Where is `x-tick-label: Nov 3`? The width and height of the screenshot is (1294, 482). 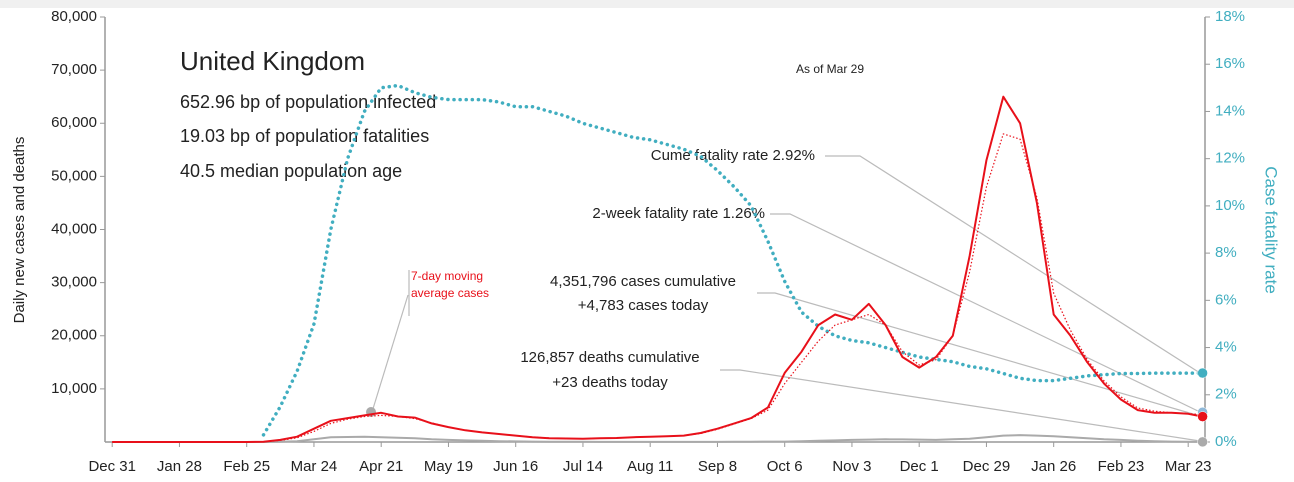
x-tick-label: Nov 3 is located at coordinates (851, 466).